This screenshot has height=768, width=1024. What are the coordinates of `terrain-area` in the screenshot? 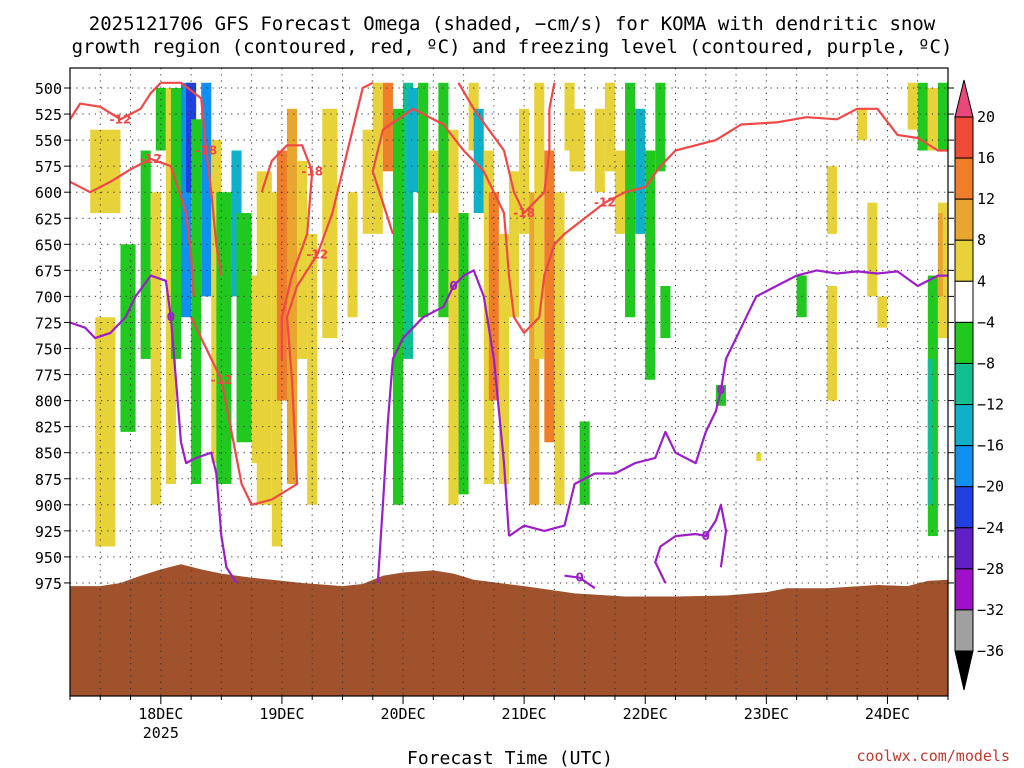 It's located at (509, 630).